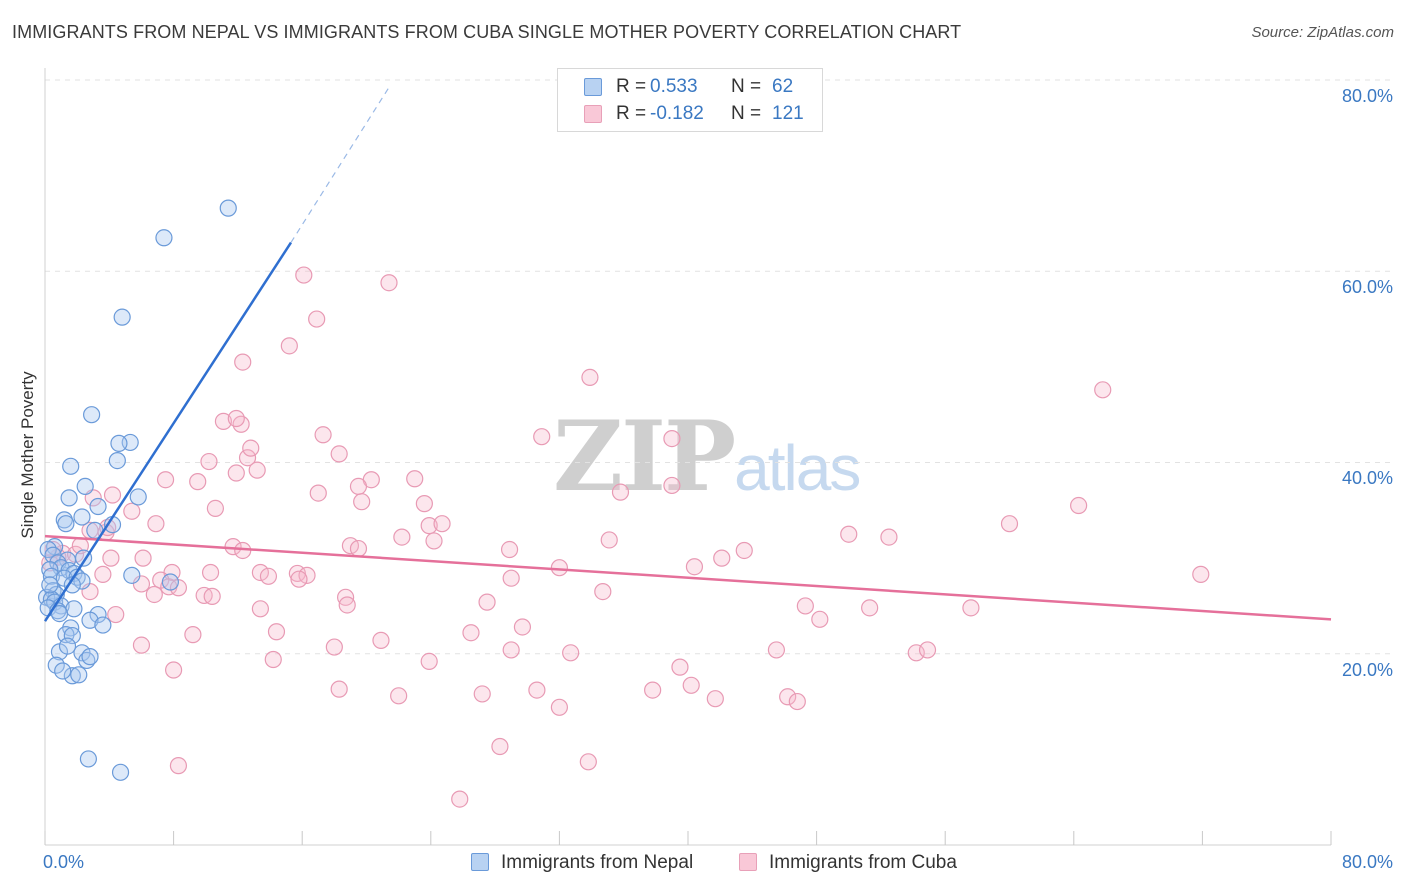 The width and height of the screenshot is (1406, 892). I want to click on legend-item-nepal: Immigrants from Nepal, so click(582, 863).